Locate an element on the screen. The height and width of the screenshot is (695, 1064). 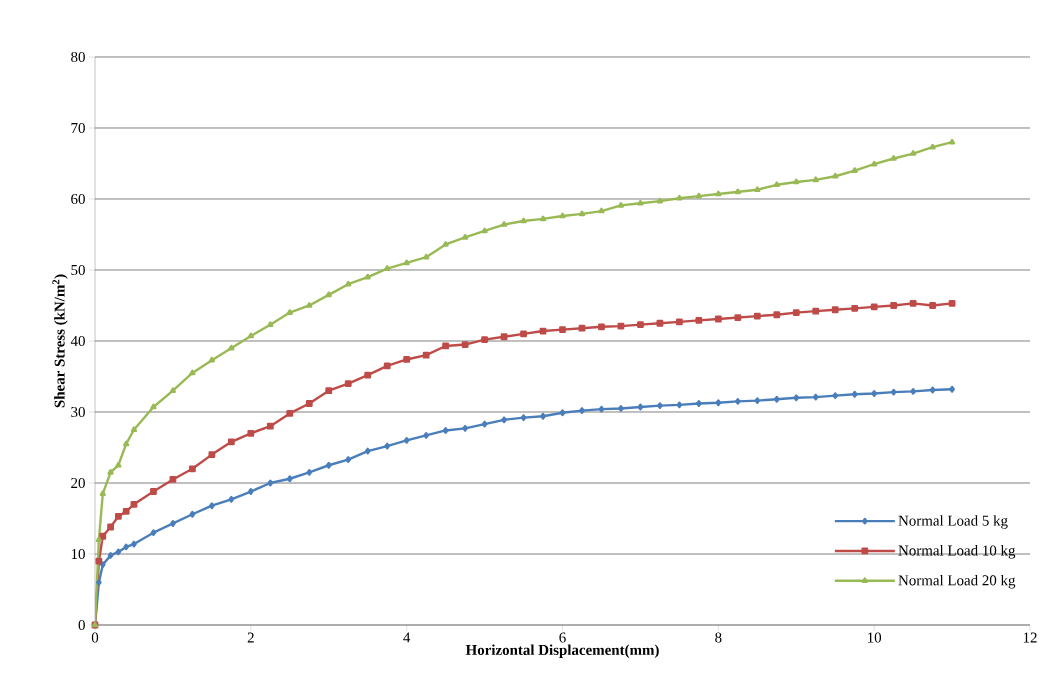
y-tick-label: 10 is located at coordinates (78, 554).